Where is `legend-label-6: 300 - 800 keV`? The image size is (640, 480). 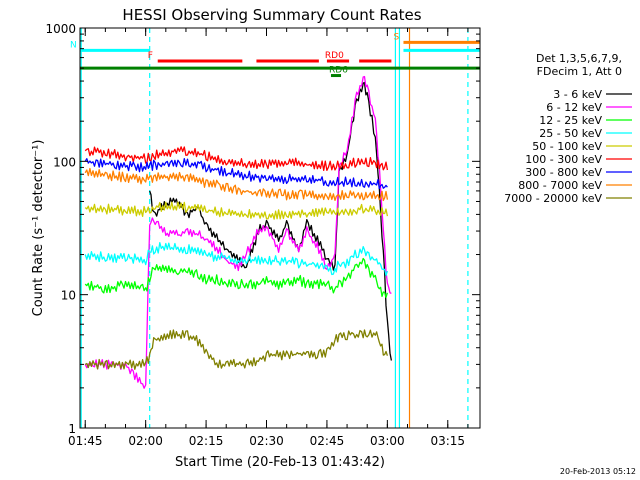
legend-label-6: 300 - 800 keV is located at coordinates (563, 172).